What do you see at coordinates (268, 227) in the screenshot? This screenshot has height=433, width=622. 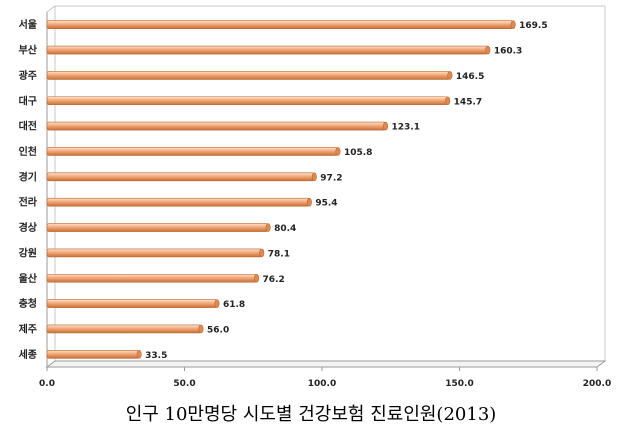 I see `bar-cap-경상` at bounding box center [268, 227].